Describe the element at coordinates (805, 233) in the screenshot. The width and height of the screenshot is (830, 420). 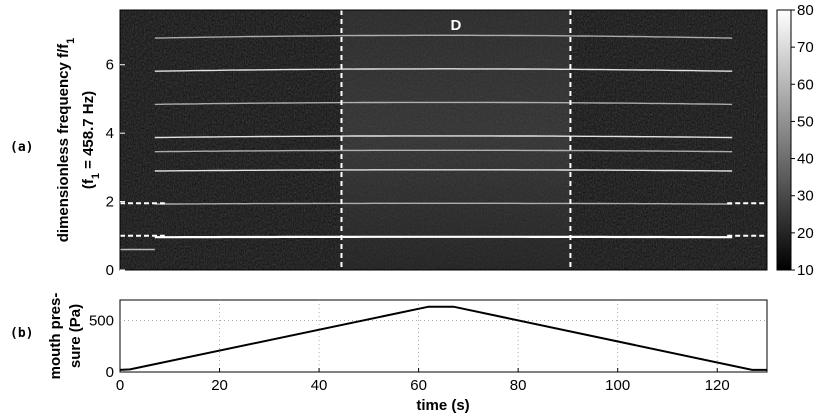
I see `colorbar-tick-label-20: 20` at that location.